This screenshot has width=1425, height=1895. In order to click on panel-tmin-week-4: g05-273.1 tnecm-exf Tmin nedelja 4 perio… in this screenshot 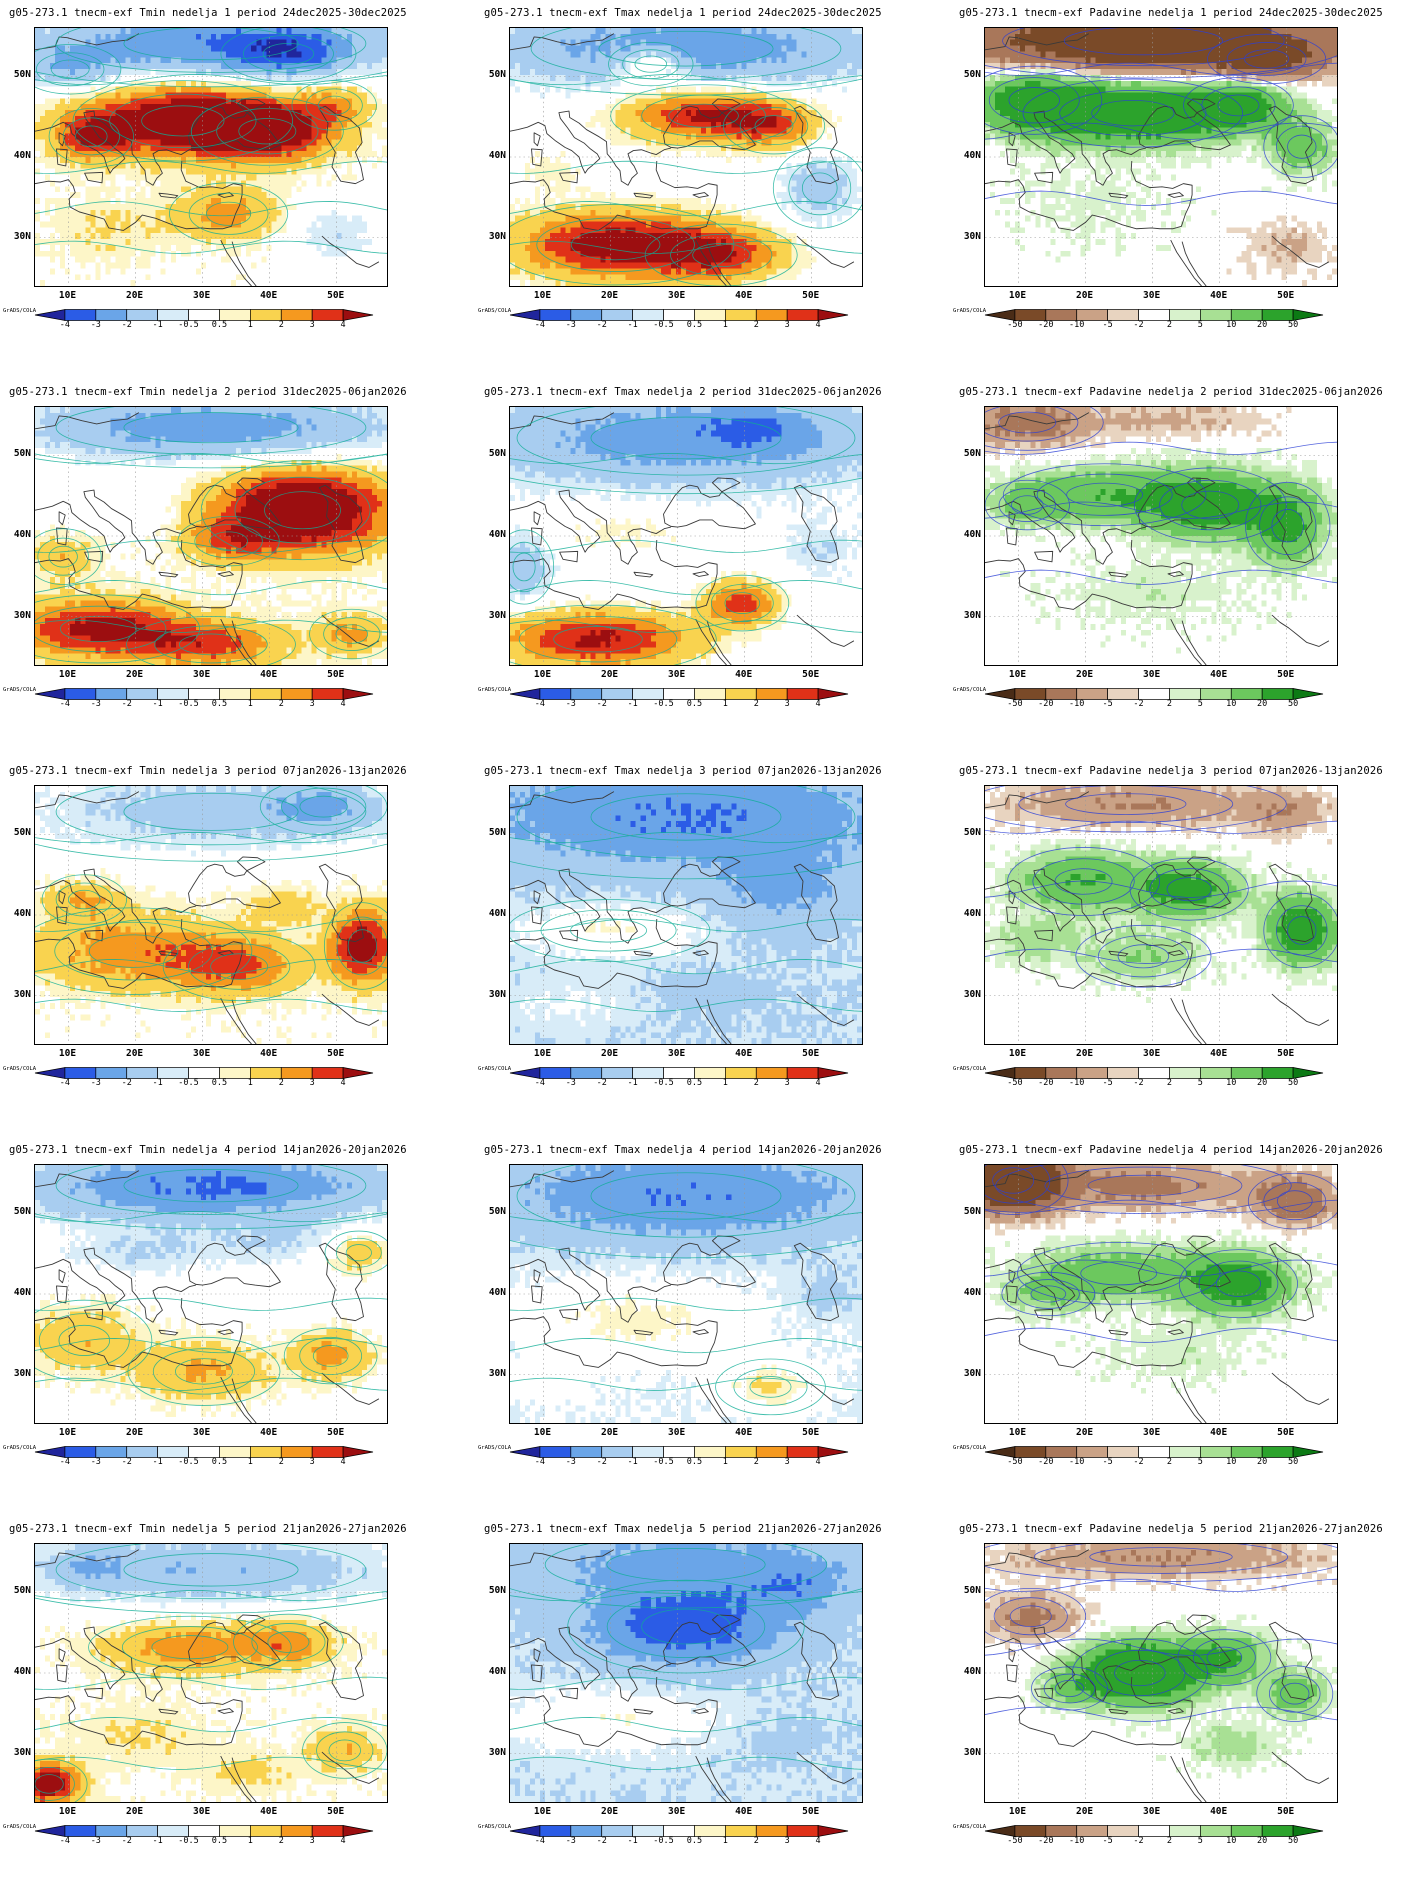, I will do `click(237, 1326)`.